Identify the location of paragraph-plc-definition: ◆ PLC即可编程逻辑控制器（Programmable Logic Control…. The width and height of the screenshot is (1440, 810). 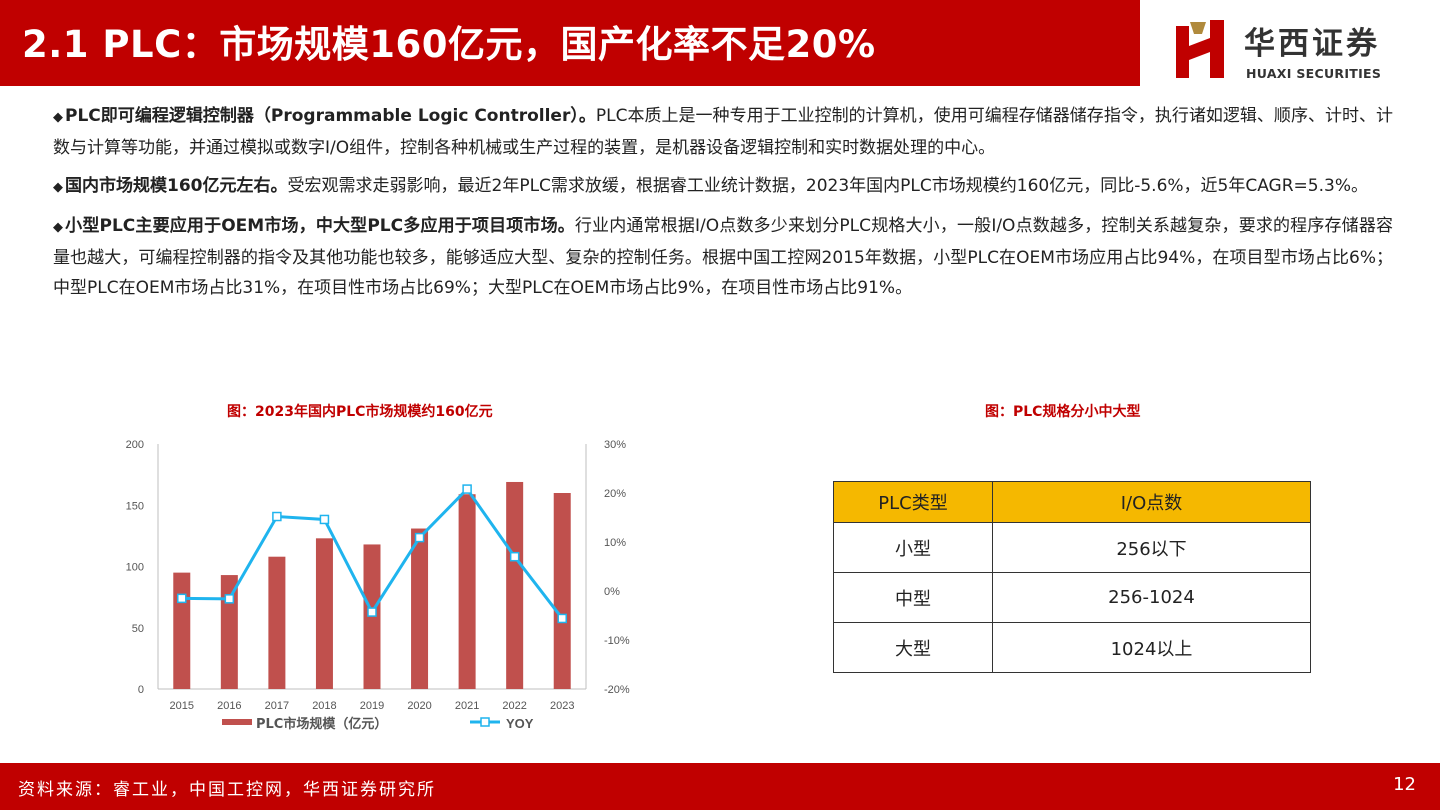
(723, 132).